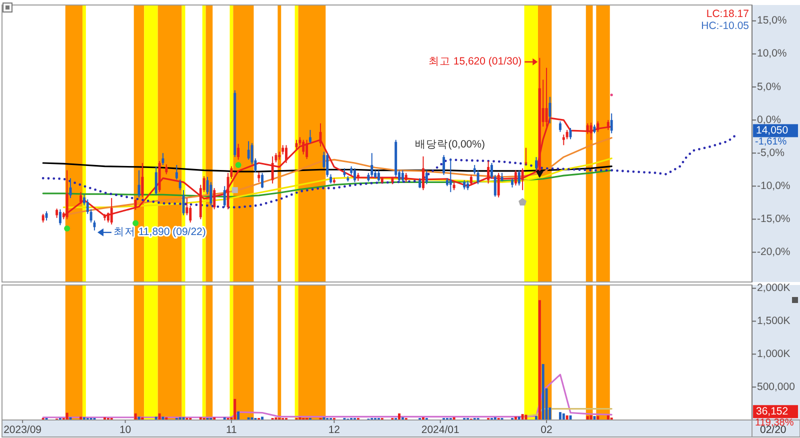 The width and height of the screenshot is (800, 438). I want to click on text: 14,050, so click(772, 130).